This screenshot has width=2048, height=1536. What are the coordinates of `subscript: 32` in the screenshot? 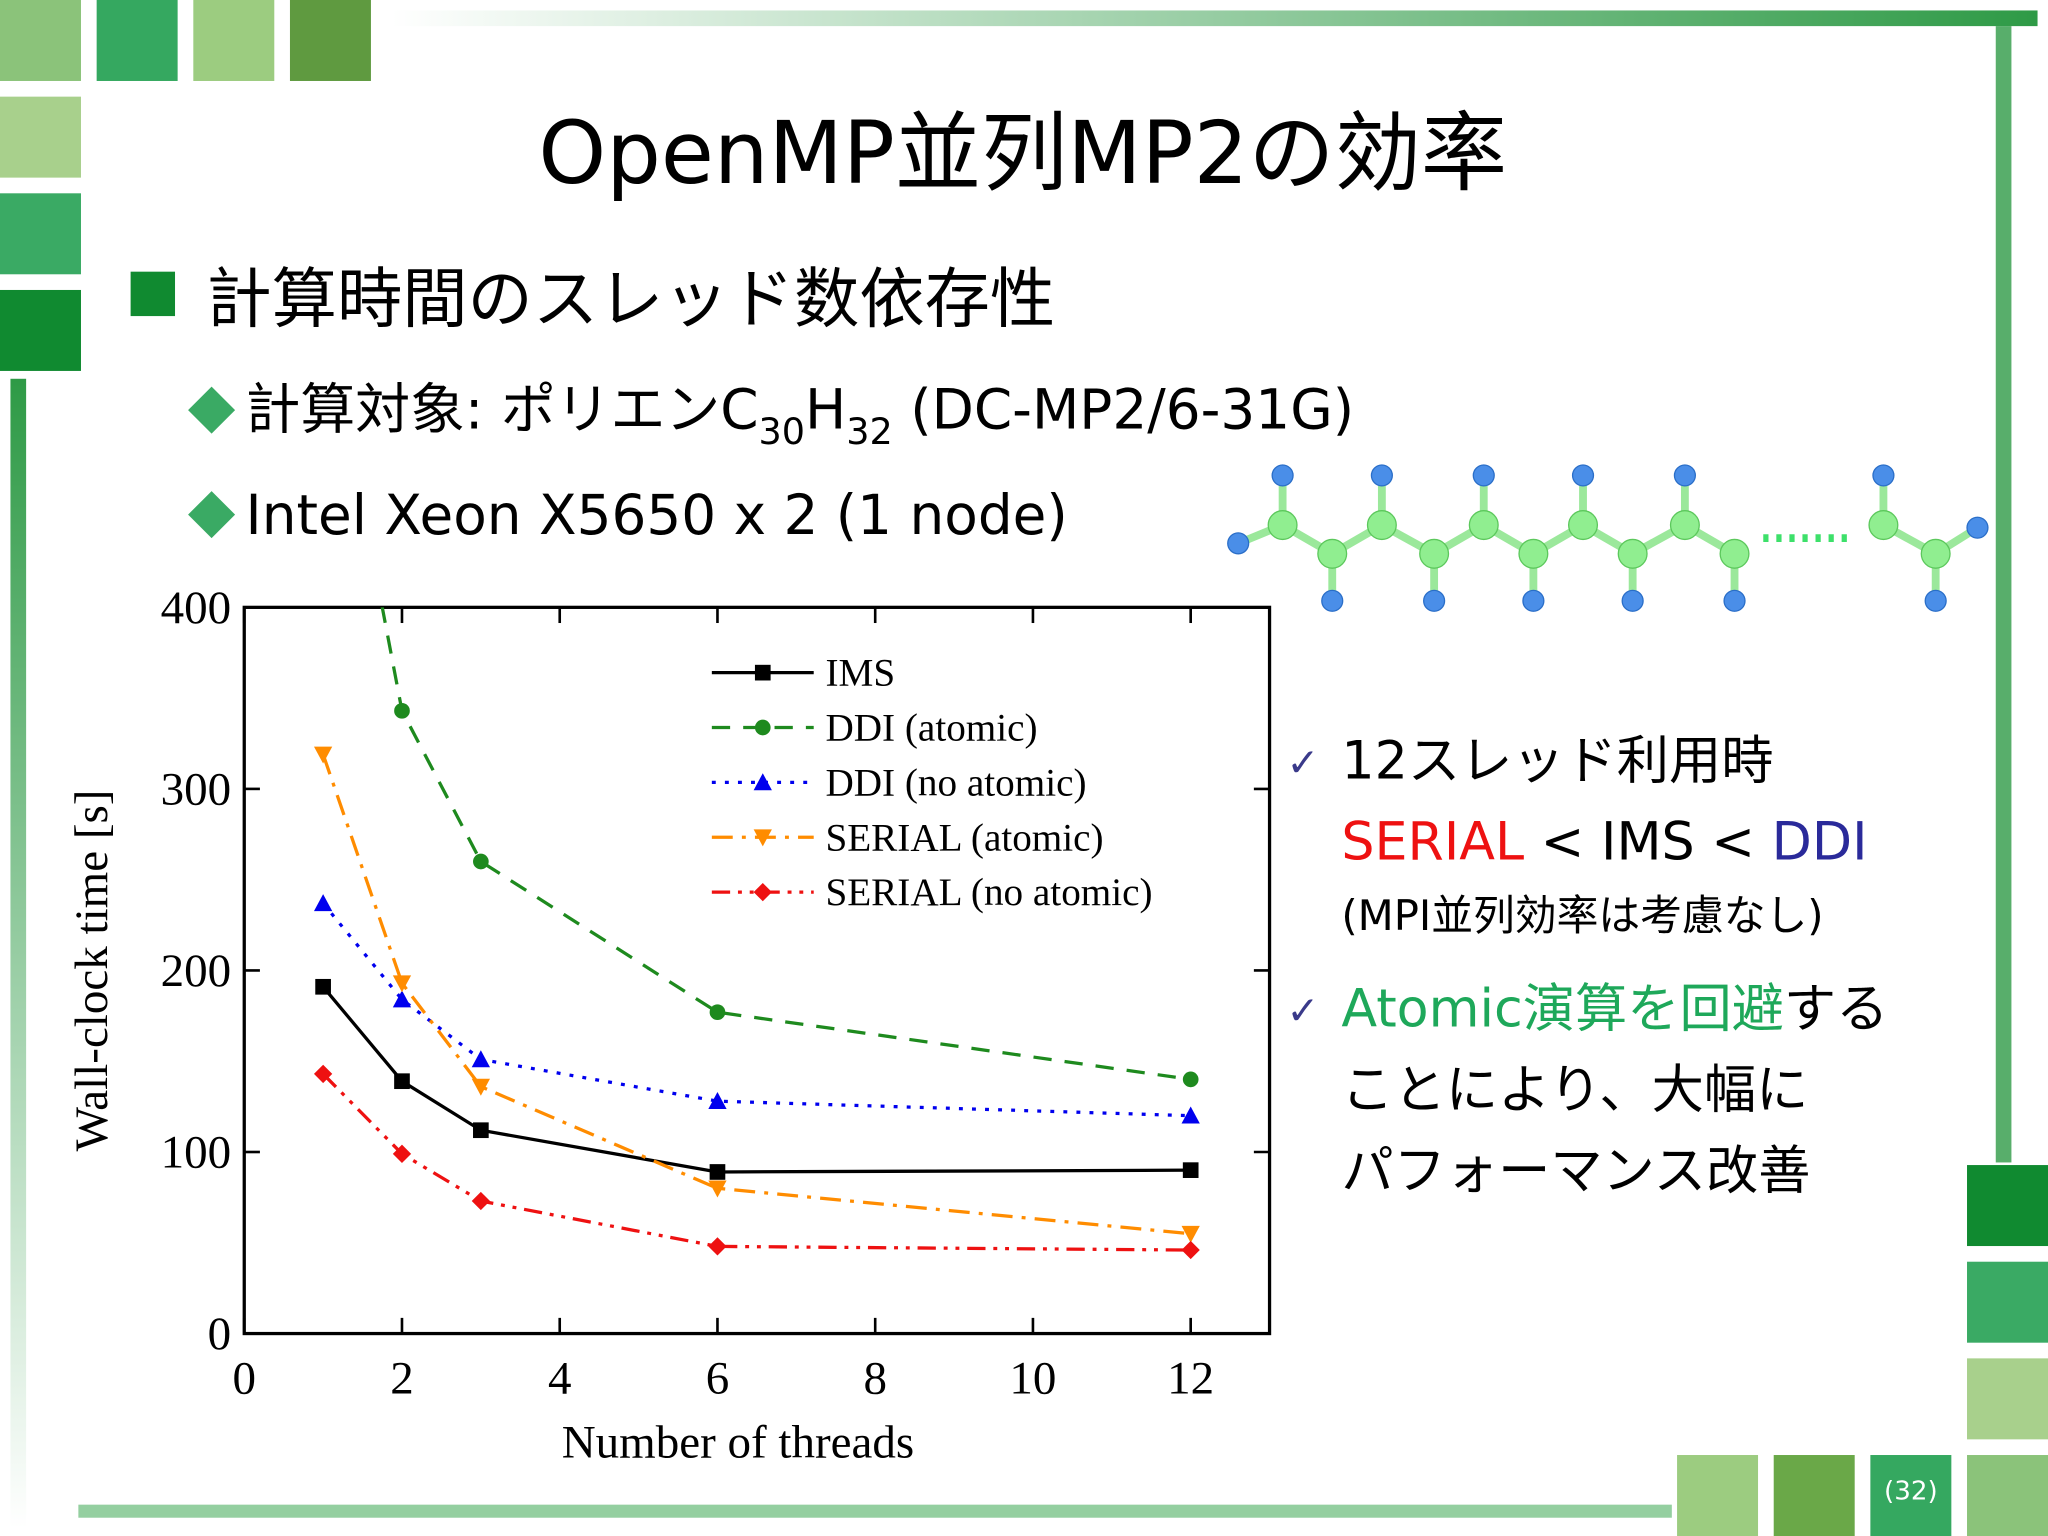 It's located at (869, 431).